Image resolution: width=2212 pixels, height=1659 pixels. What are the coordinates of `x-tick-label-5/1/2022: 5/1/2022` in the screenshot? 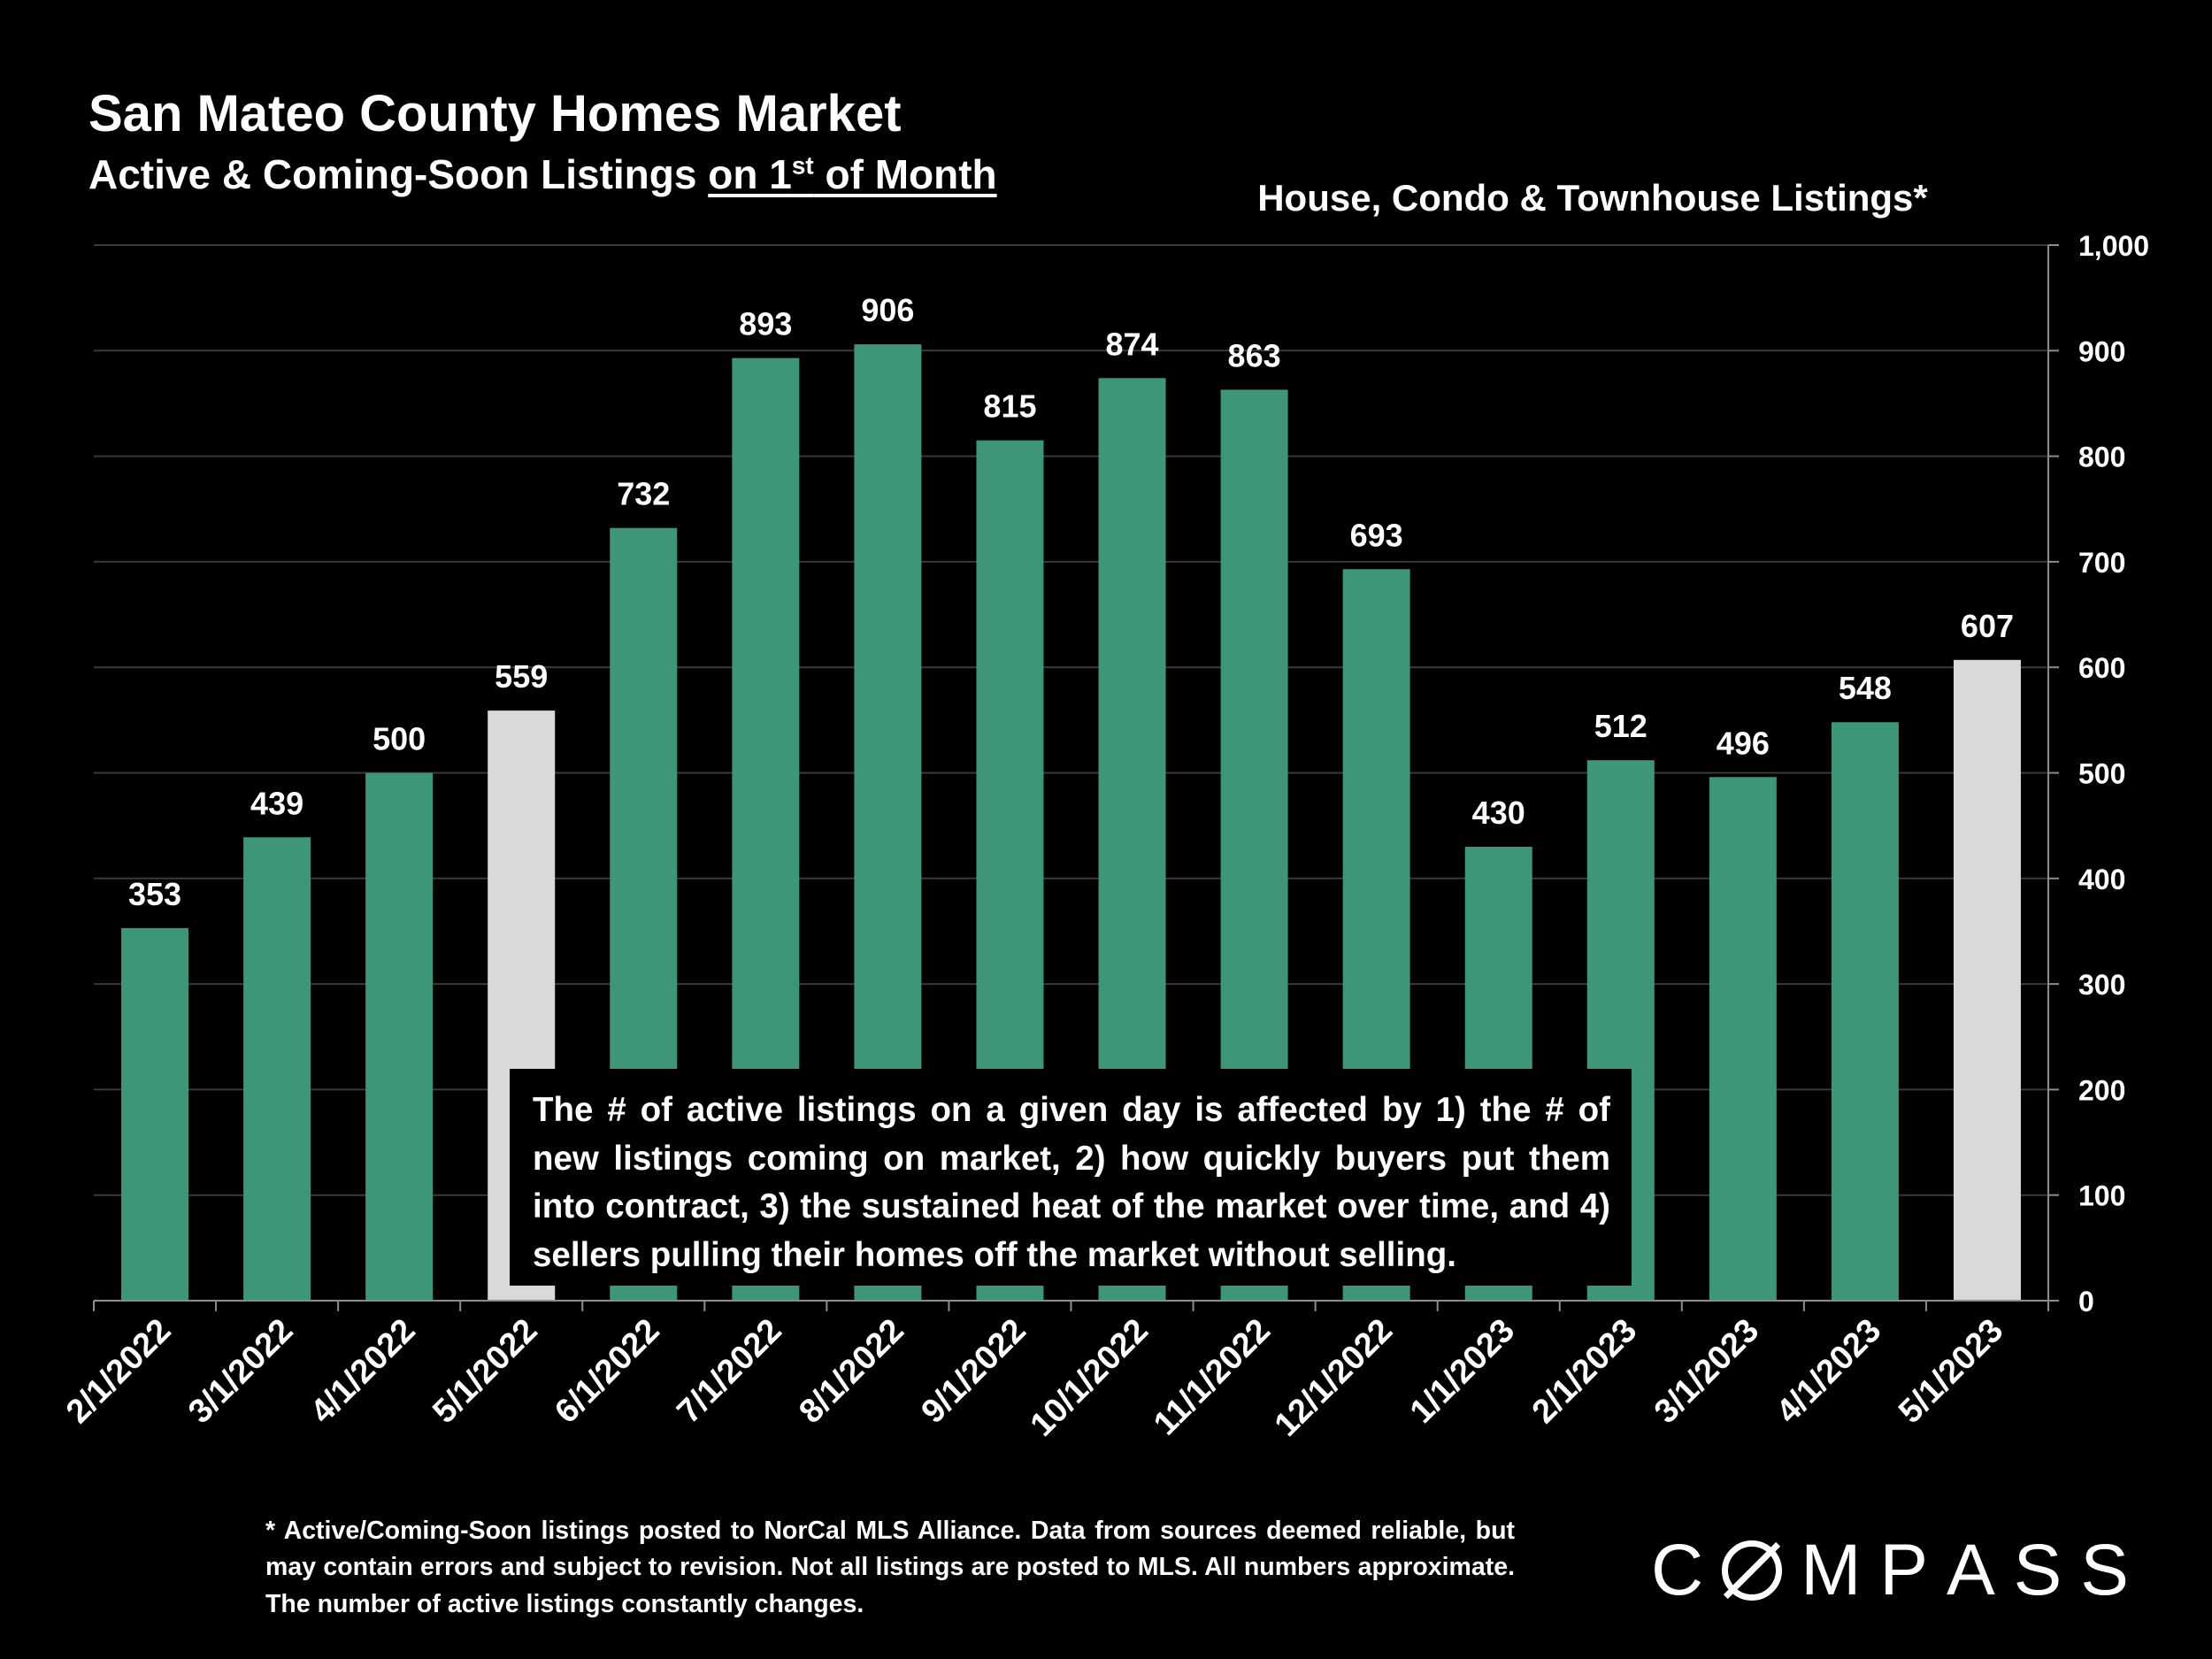 It's located at (485, 1372).